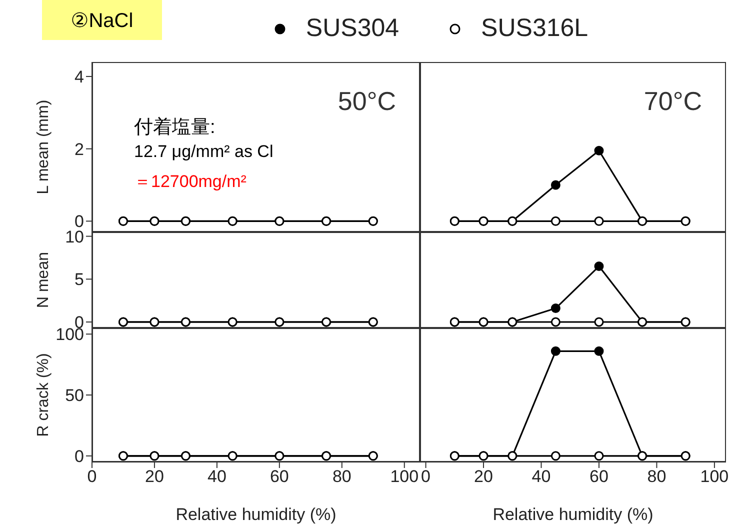  I want to click on y-axis-title: L mean (mm), so click(43, 147).